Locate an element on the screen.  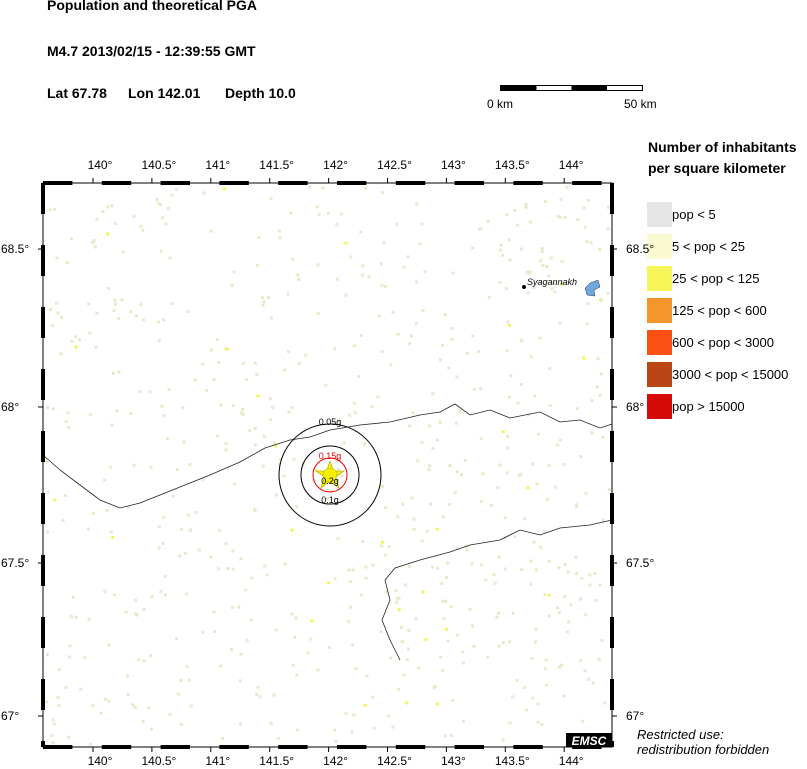
lon-tick-top: 142° is located at coordinates (335, 165).